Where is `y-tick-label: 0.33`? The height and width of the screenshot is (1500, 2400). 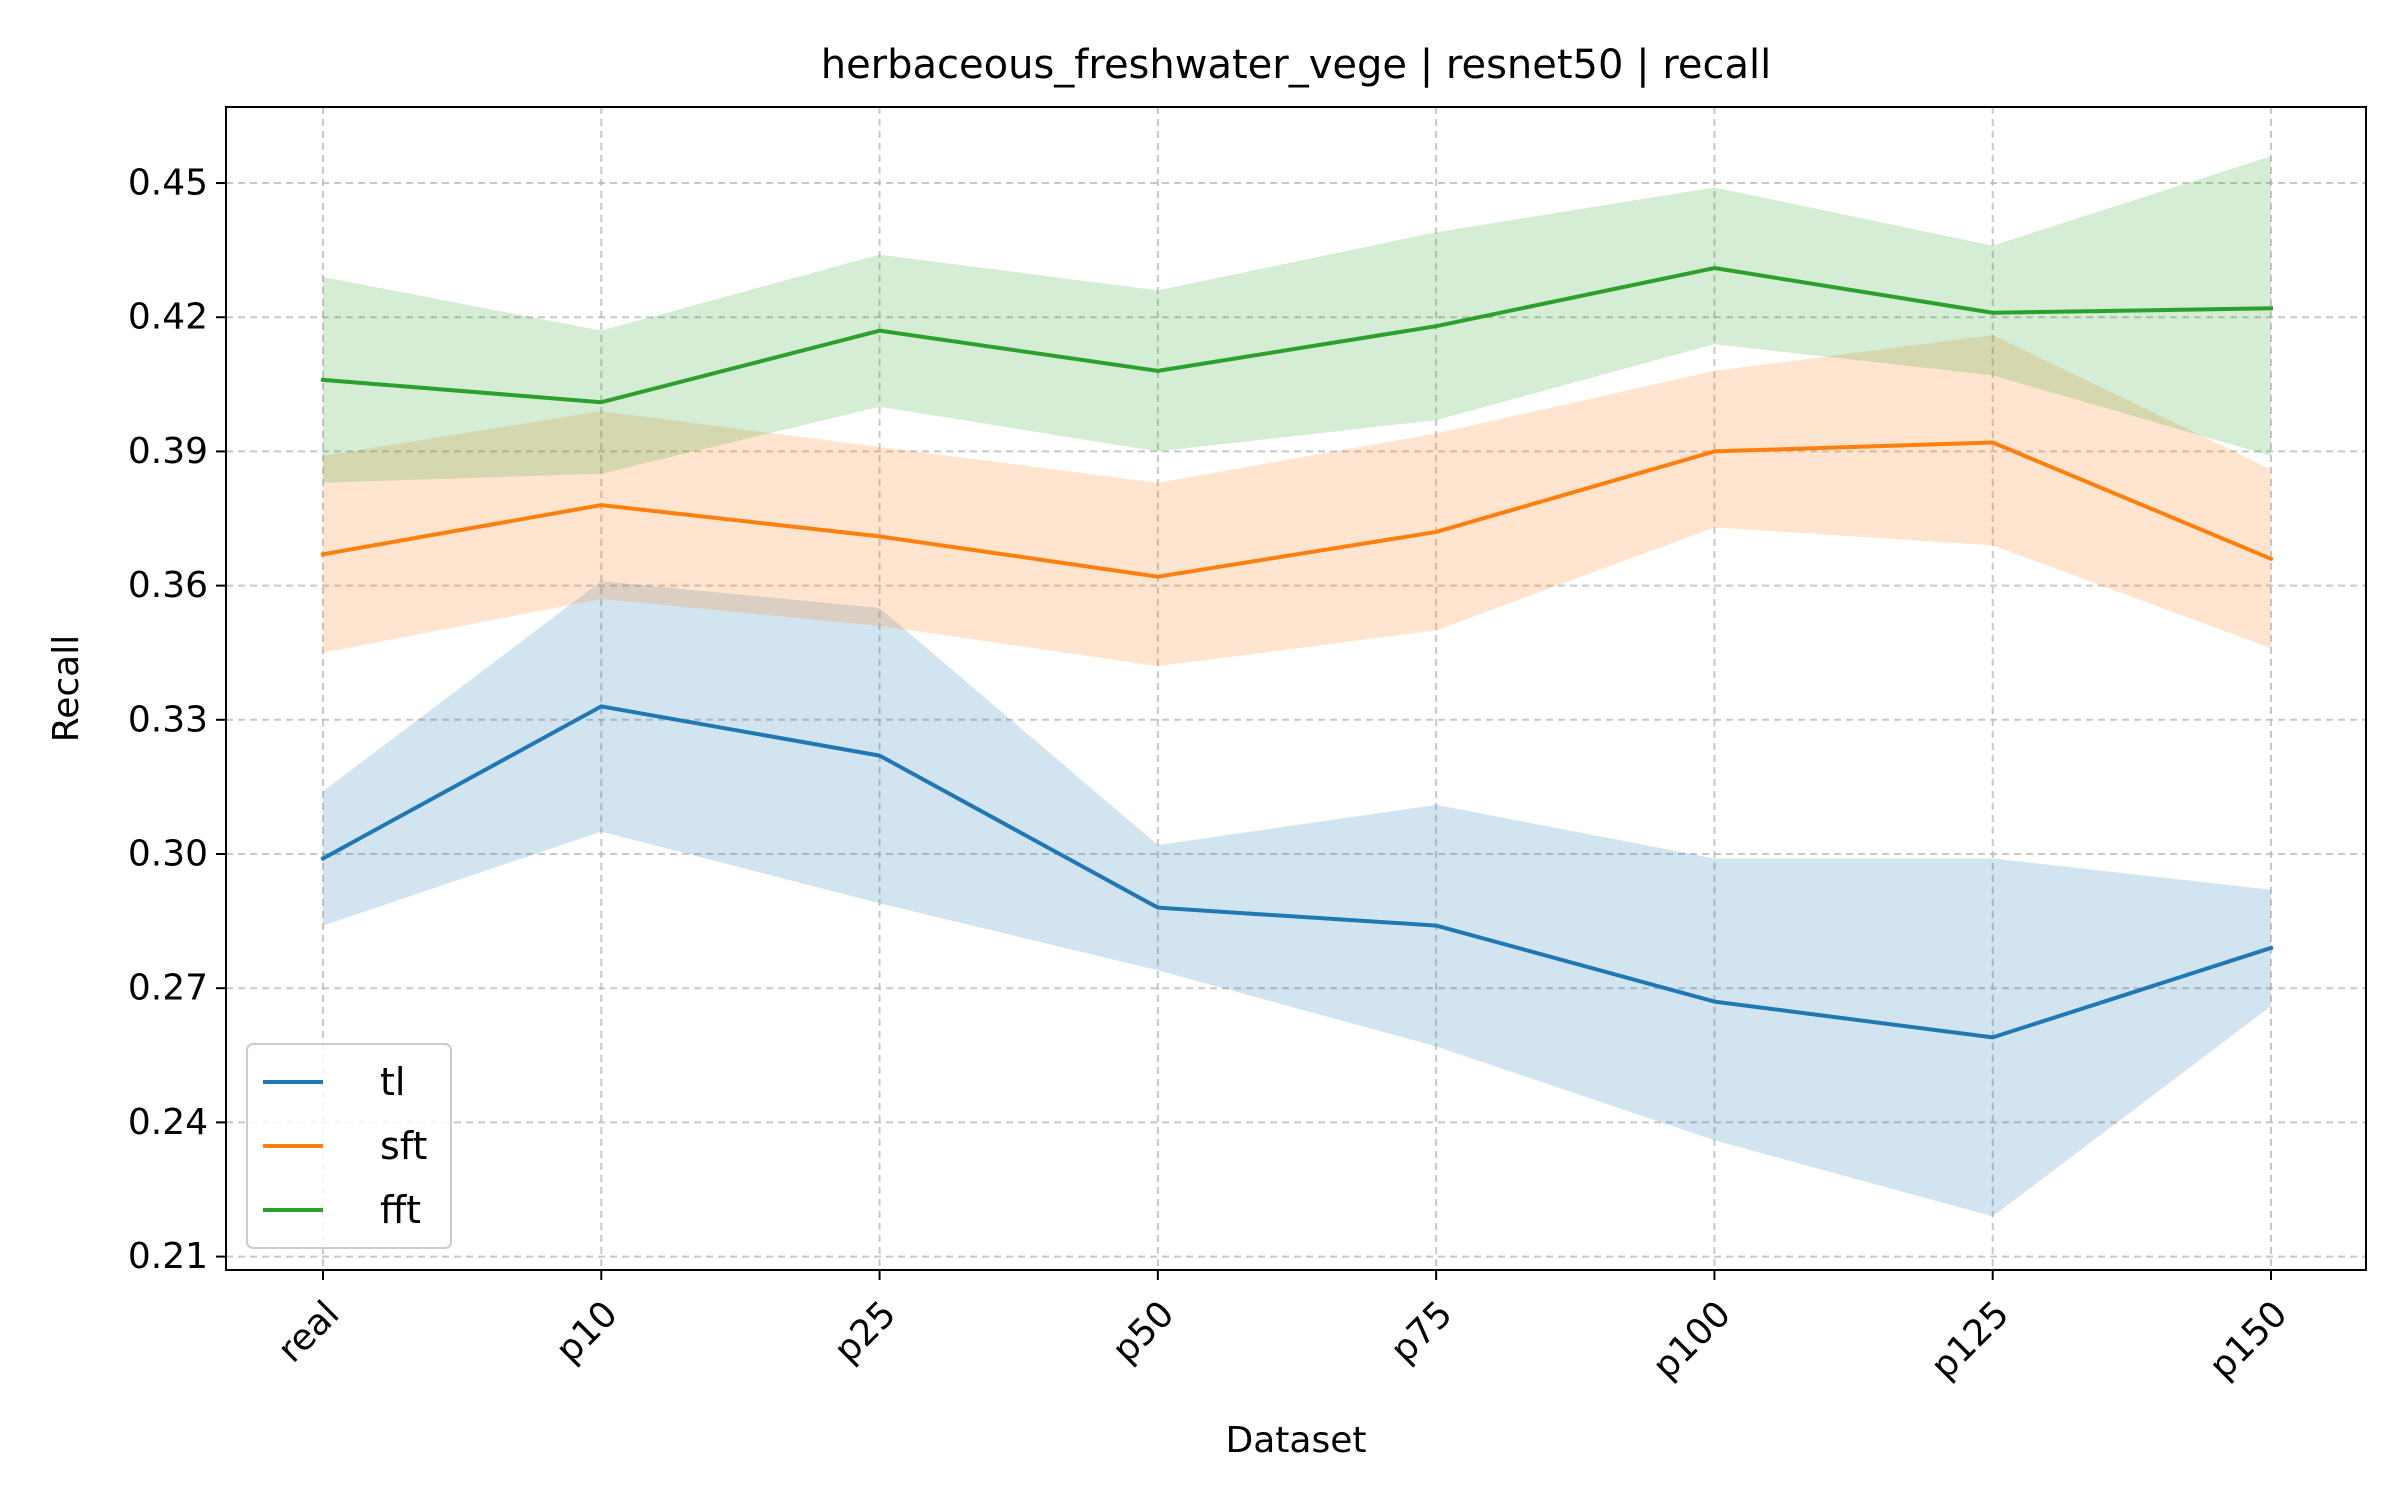
y-tick-label: 0.33 is located at coordinates (168, 719).